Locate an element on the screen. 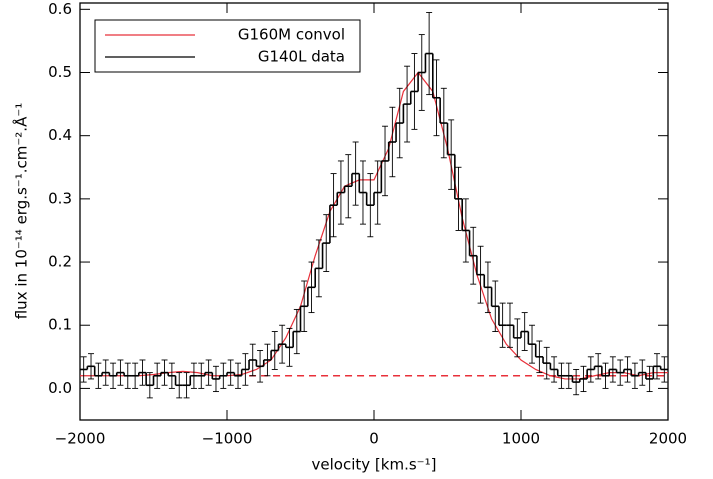 This screenshot has height=479, width=713. x-tick-label: 0 is located at coordinates (374, 439).